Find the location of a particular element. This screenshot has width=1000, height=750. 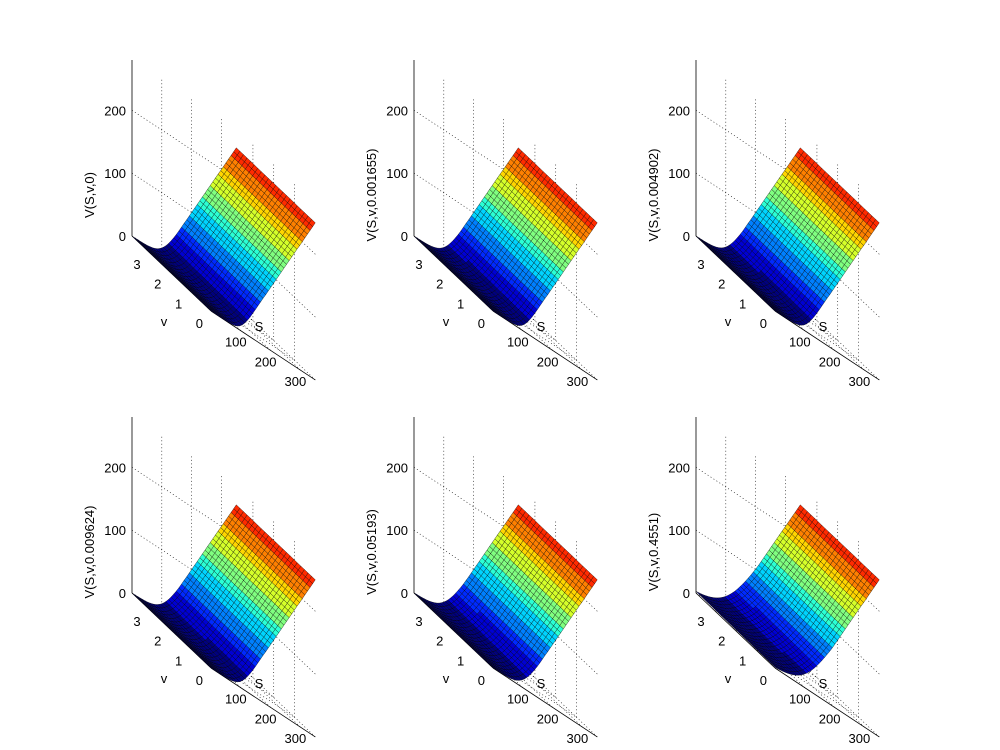

z-axis-title: V(S,v,0.004902) is located at coordinates (653, 195).